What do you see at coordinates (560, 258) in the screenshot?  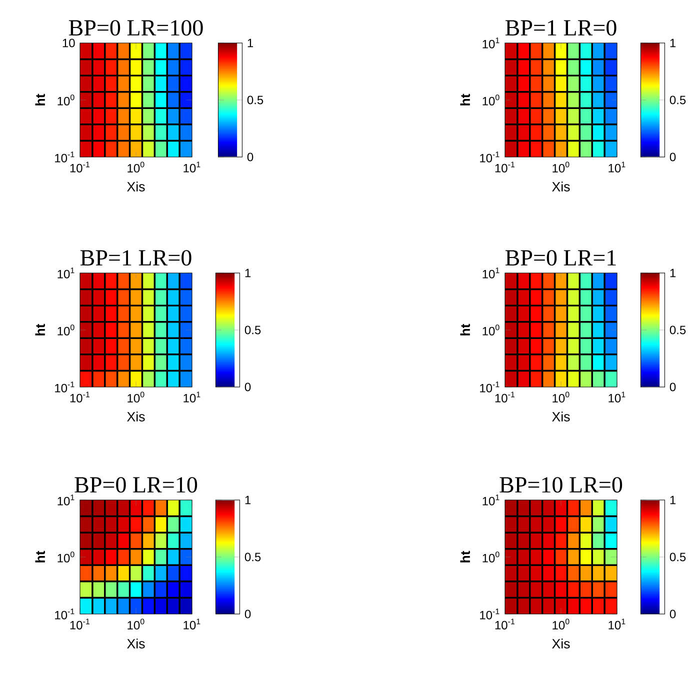 I see `chart-title: BP=0 LR=1` at bounding box center [560, 258].